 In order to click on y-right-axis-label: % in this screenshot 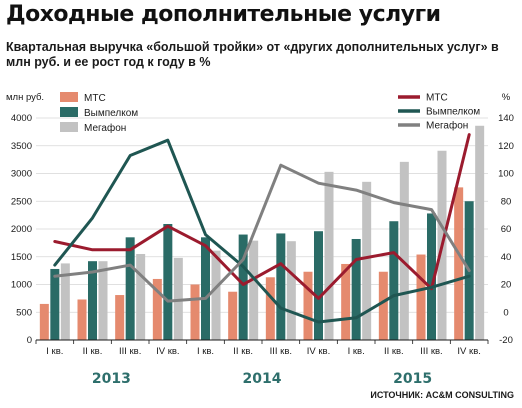, I will do `click(506, 97)`.